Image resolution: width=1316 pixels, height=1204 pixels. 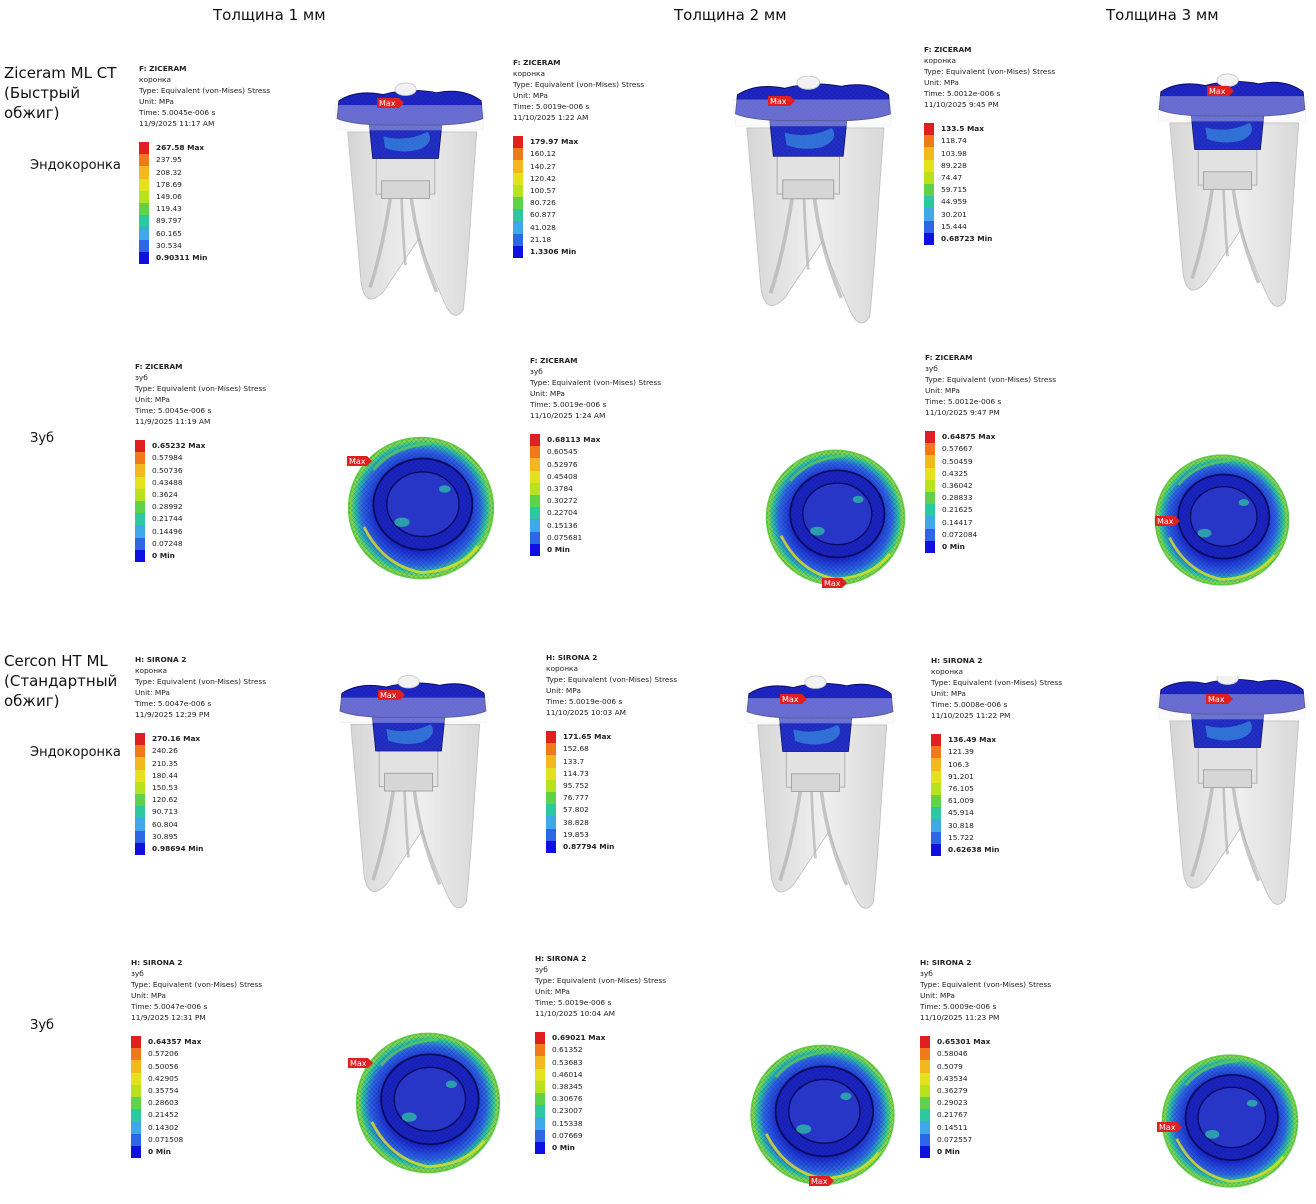 What do you see at coordinates (926, 973) in the screenshot?
I see `legend-header-line: зуб` at bounding box center [926, 973].